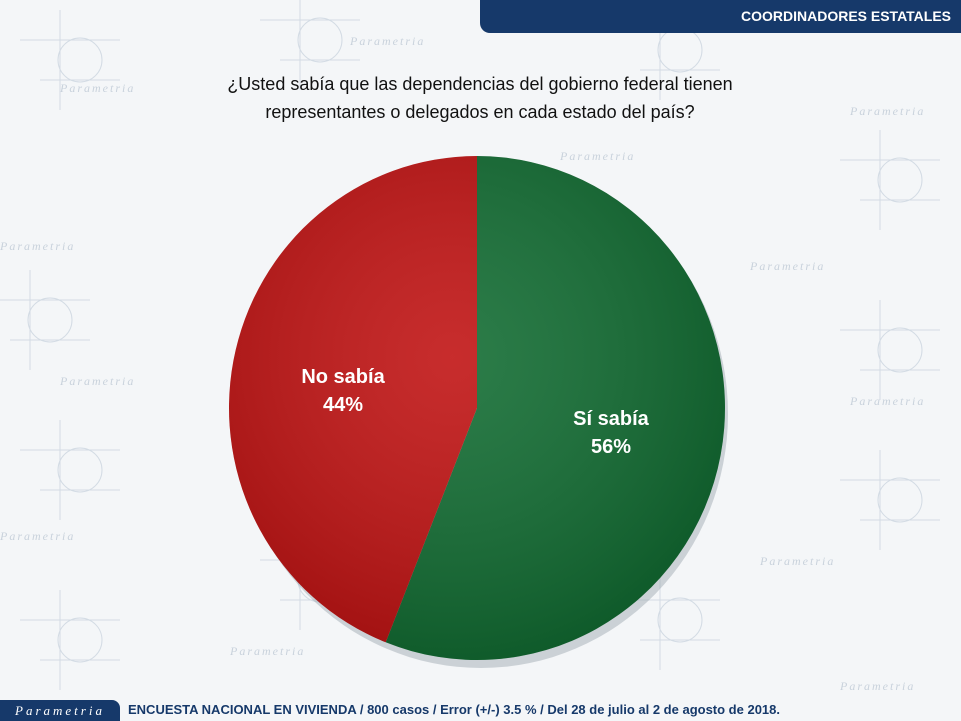 This screenshot has height=721, width=961. Describe the element at coordinates (611, 419) in the screenshot. I see `slice-label-0: Sí sabía` at that location.